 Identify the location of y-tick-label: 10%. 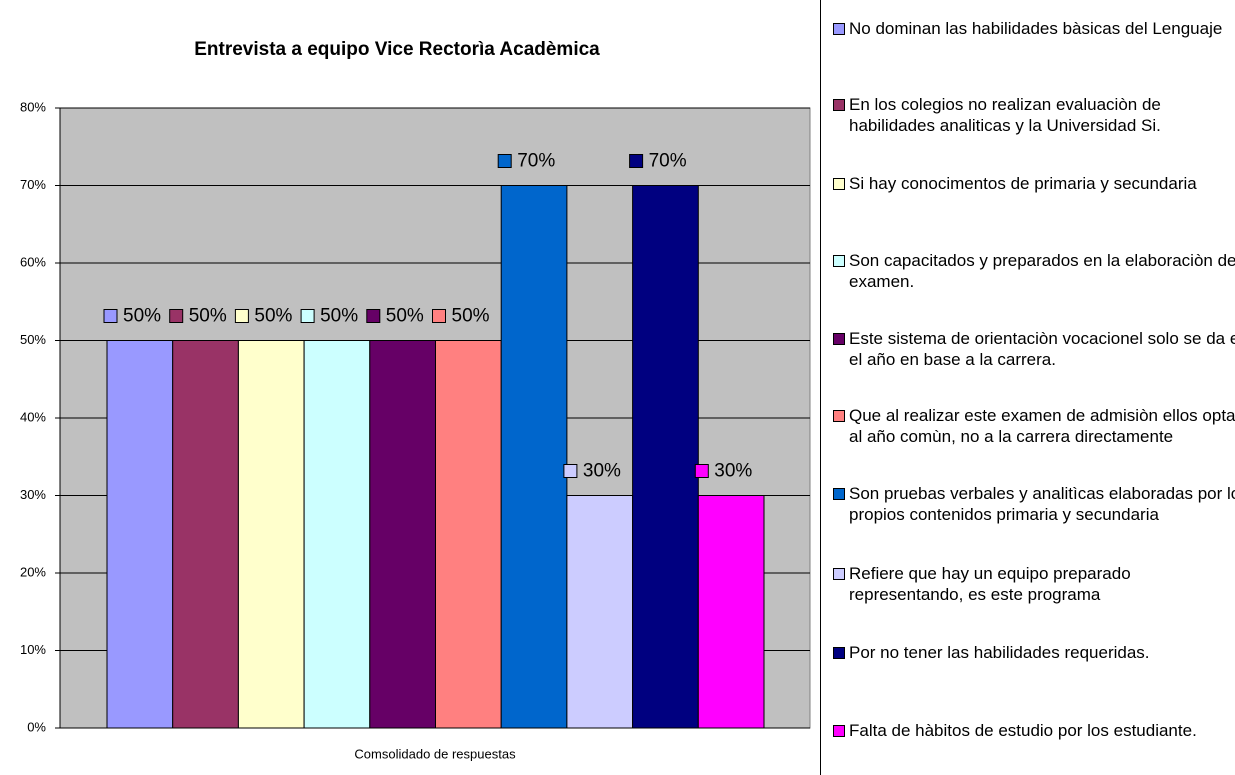
(33, 649).